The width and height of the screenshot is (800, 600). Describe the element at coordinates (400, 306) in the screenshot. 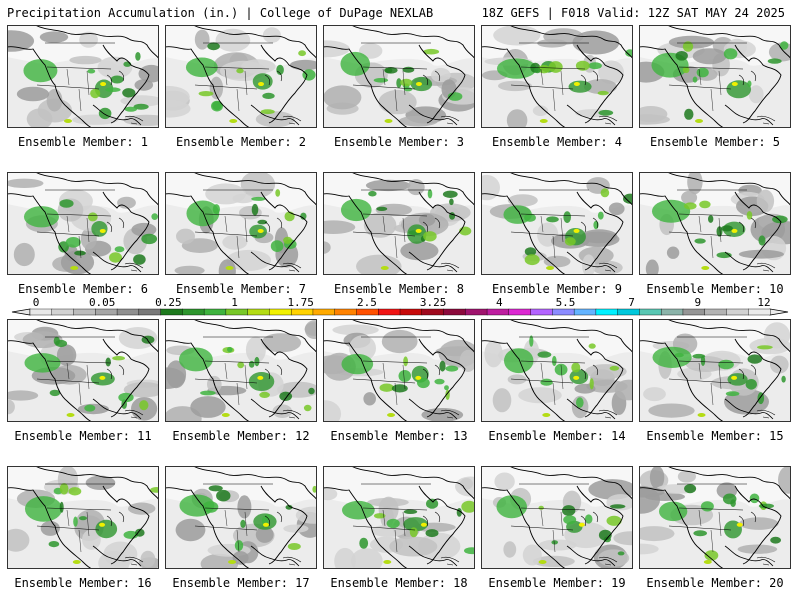

I see `precip-colorbar: 0 0.05 0.25 1 1.75 2.5 3.25 4 5.5 7 9 12` at that location.